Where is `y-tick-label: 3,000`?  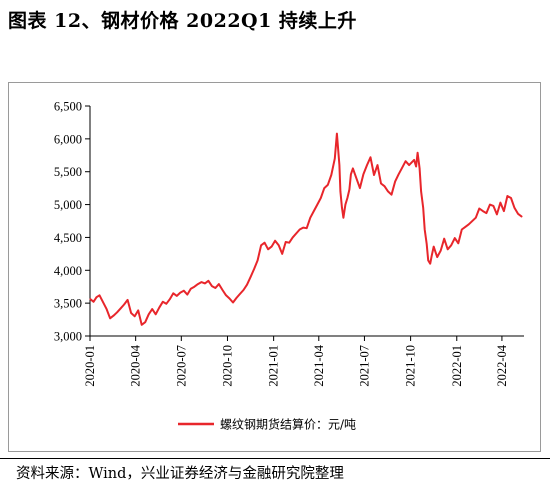
y-tick-label: 3,000 is located at coordinates (68, 337).